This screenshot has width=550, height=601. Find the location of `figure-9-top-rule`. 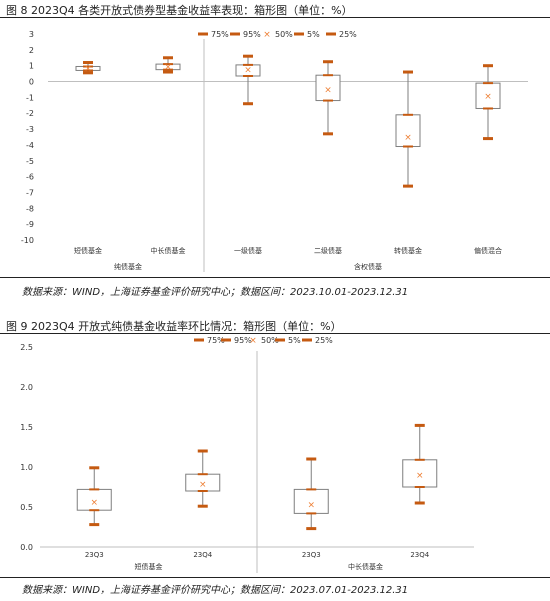

figure-9-top-rule is located at coordinates (275, 333).